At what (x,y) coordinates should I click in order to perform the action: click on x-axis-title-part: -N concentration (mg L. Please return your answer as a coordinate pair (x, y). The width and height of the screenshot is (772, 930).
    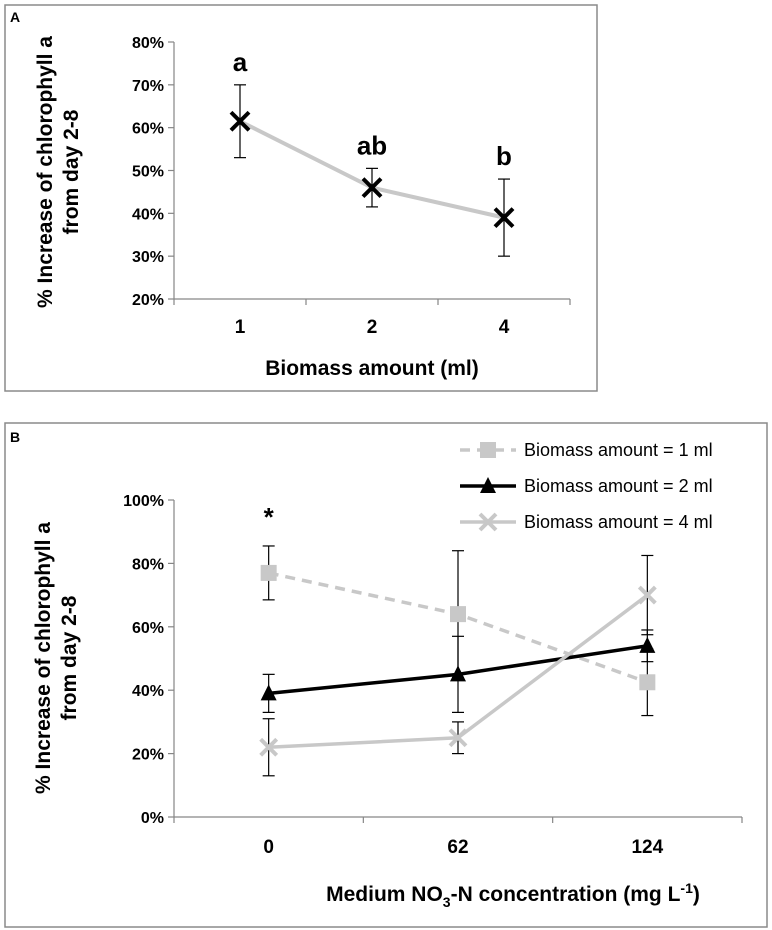
    Looking at the image, I should click on (566, 894).